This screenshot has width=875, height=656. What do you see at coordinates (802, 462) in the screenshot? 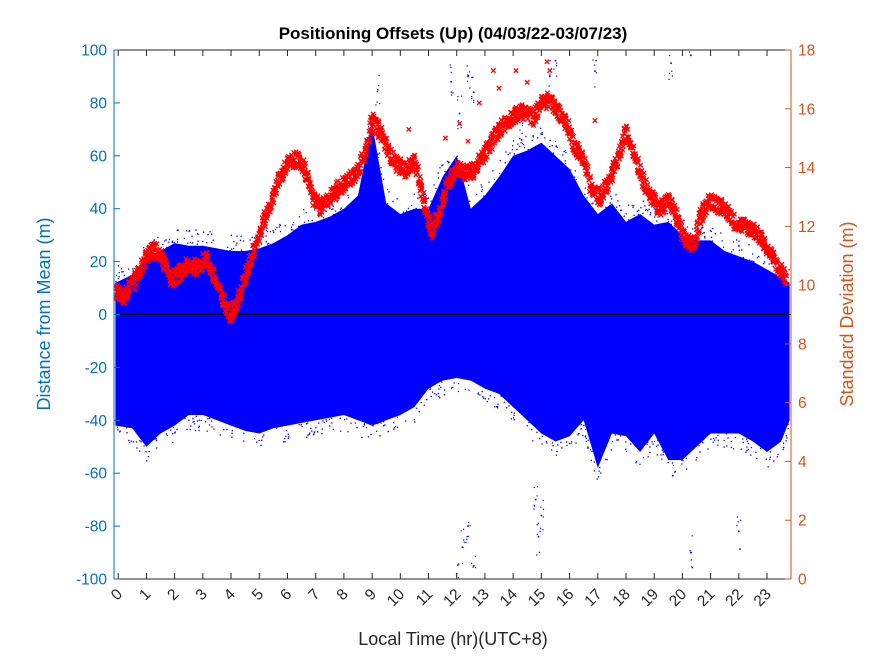
I see `right-tick-label: 4` at bounding box center [802, 462].